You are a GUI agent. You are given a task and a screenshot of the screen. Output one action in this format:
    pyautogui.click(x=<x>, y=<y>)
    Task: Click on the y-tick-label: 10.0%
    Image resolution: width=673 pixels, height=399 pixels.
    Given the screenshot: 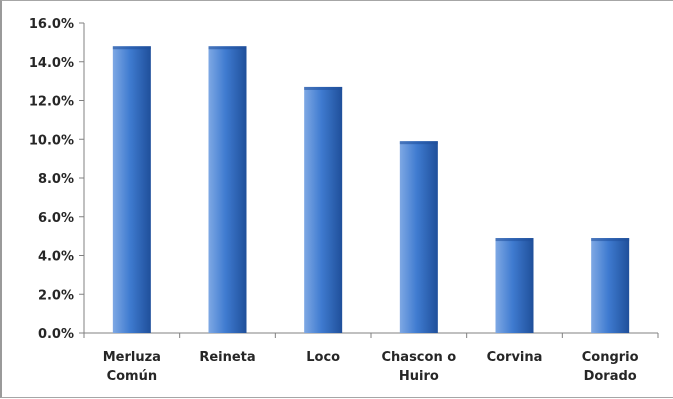 What is the action you would take?
    pyautogui.click(x=51, y=140)
    